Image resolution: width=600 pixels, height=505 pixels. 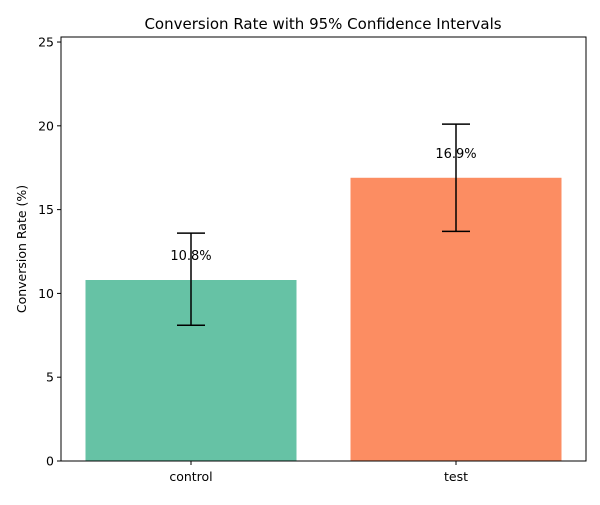 What do you see at coordinates (455, 154) in the screenshot?
I see `value-label-test: 16.9%` at bounding box center [455, 154].